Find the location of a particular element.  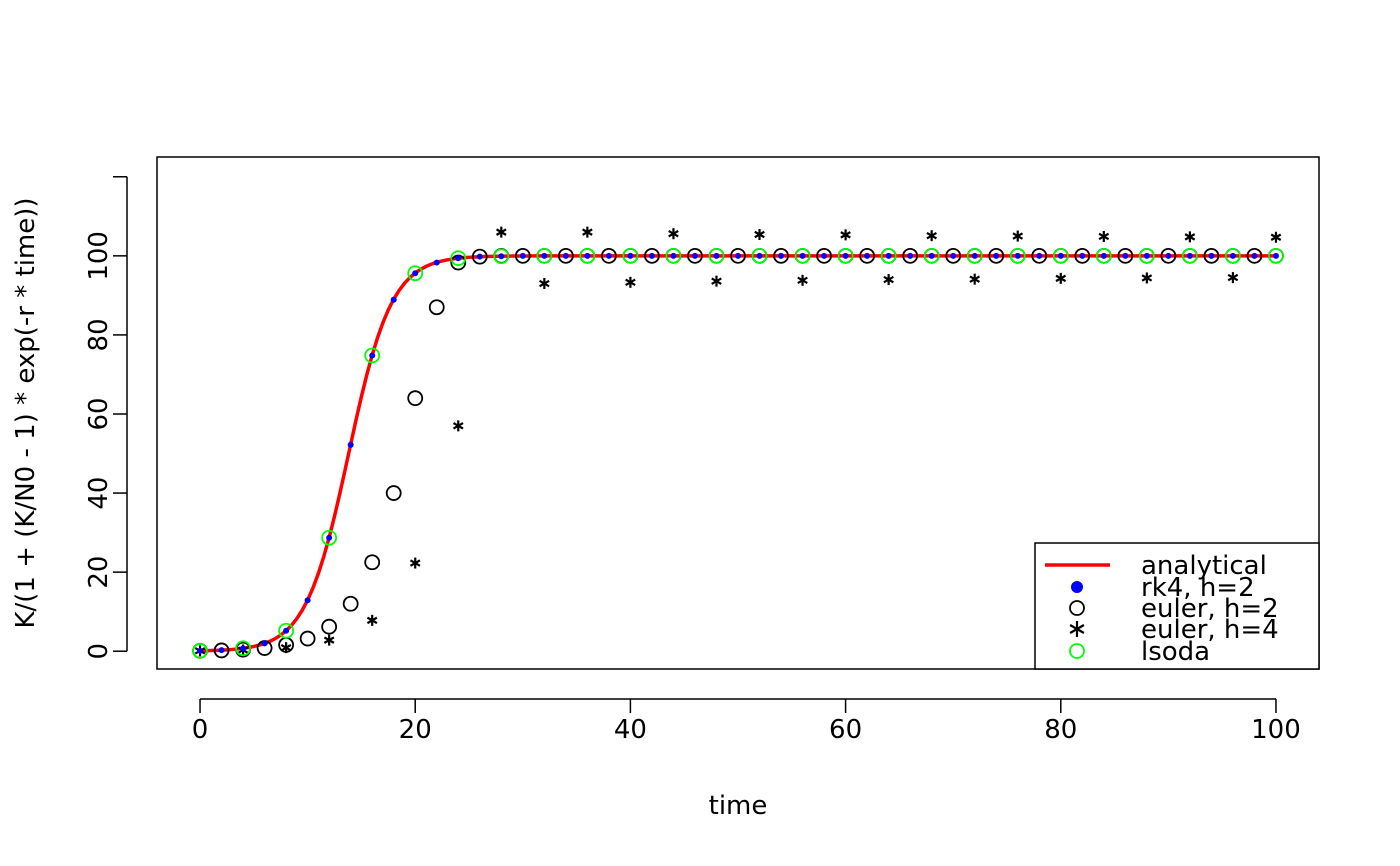

y-tick-label: 80 is located at coordinates (99, 334).